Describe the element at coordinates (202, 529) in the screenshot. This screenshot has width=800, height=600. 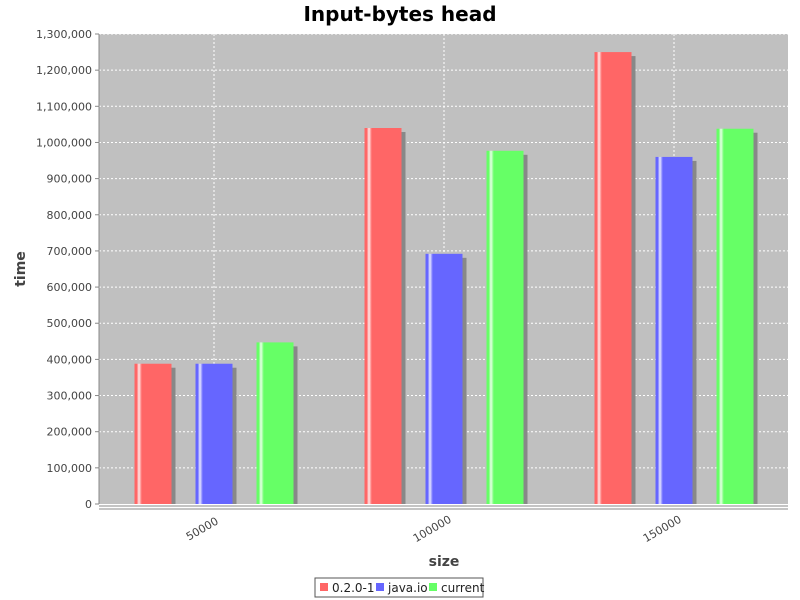
I see `x-tick-label: 50000` at that location.